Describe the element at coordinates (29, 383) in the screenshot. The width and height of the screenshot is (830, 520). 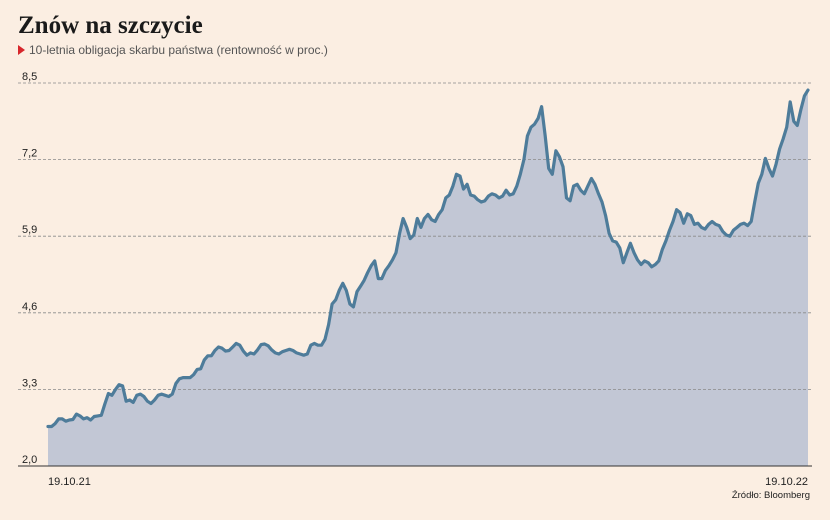
I see `y-tick-label: 3,3` at that location.